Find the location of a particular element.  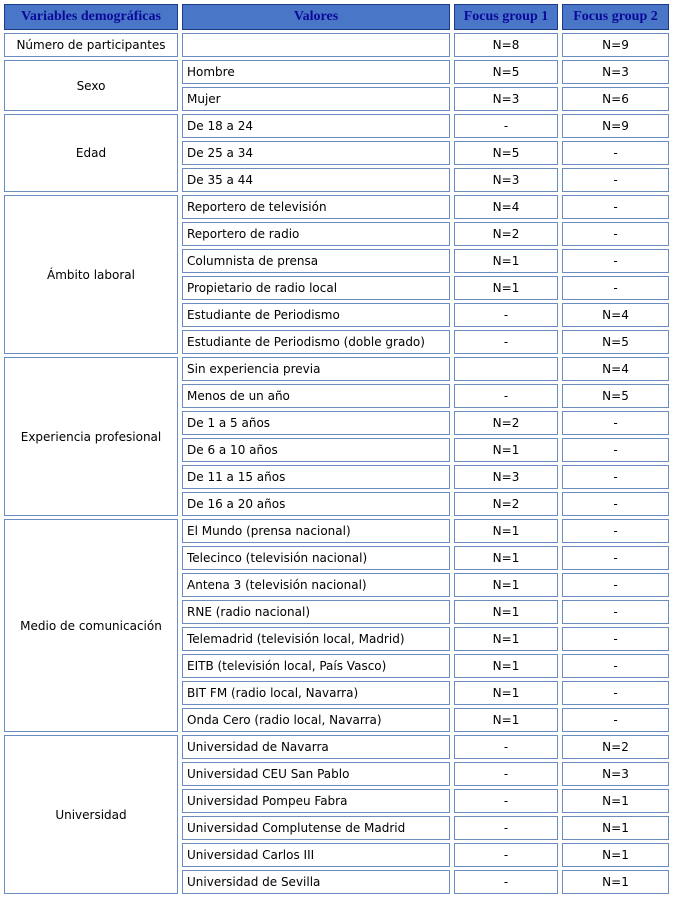

value-cell: Hombre is located at coordinates (316, 72).